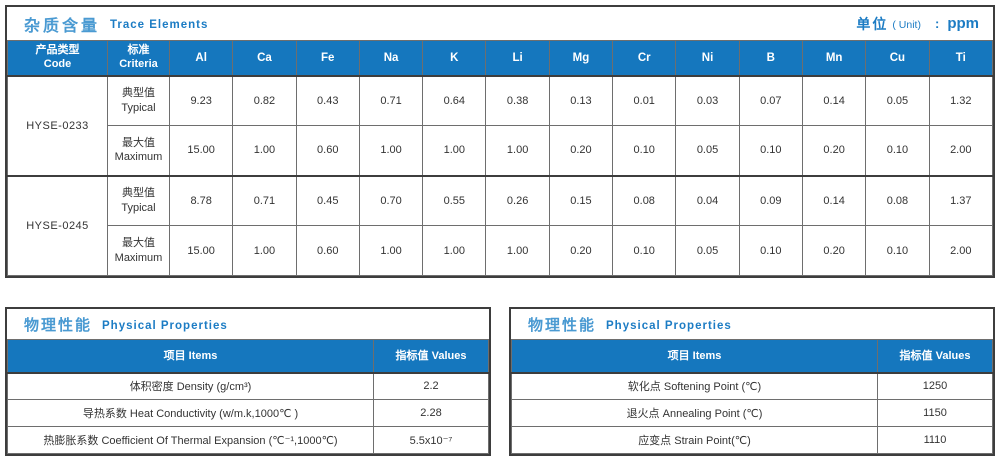 The image size is (1000, 459). I want to click on value-cell: 0.71, so click(391, 100).